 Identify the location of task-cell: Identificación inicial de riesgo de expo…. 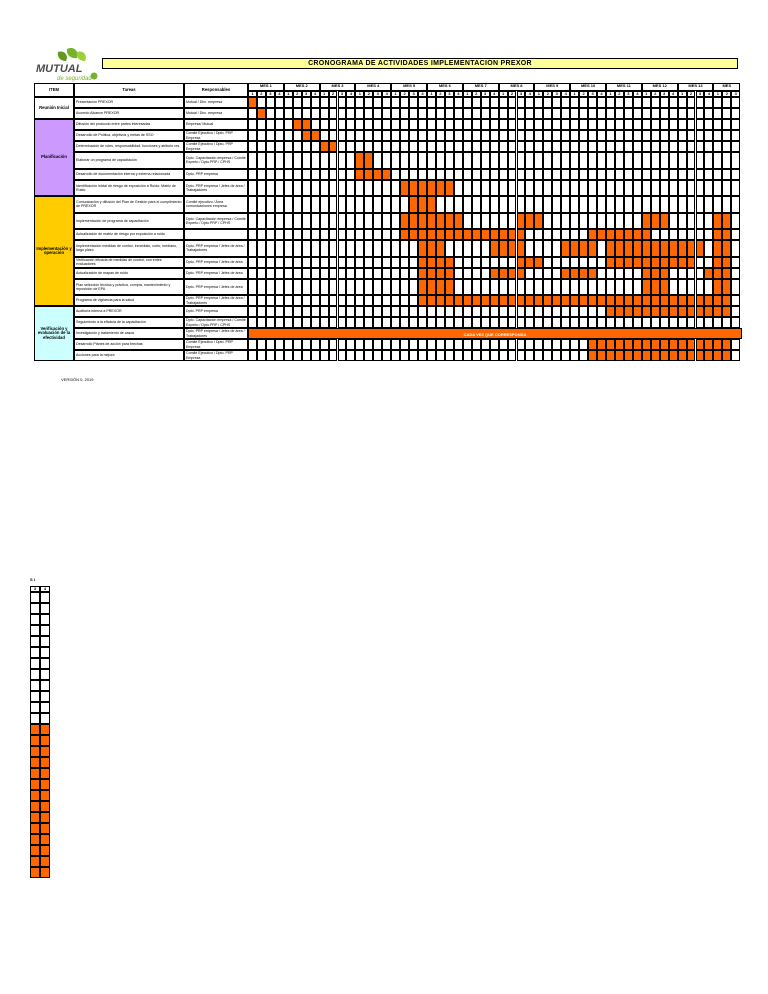
(129, 187).